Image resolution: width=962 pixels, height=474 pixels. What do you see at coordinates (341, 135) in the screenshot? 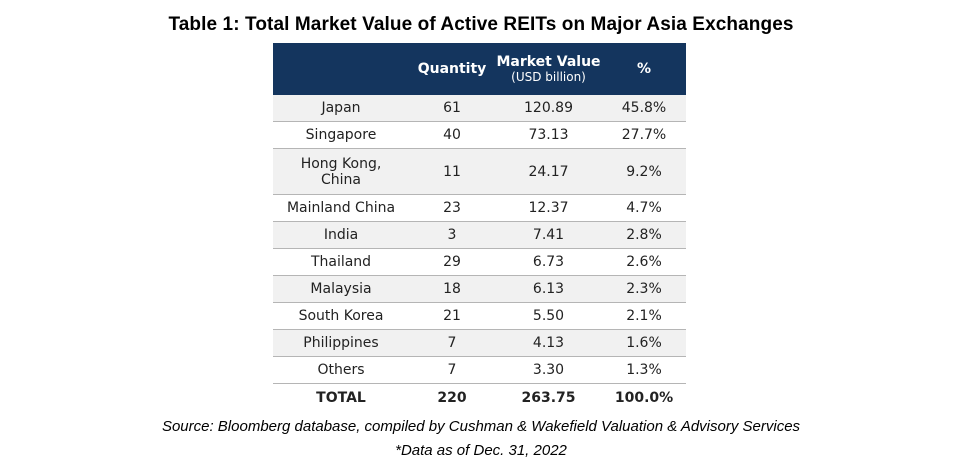
I see `cell-country: Singapore` at bounding box center [341, 135].